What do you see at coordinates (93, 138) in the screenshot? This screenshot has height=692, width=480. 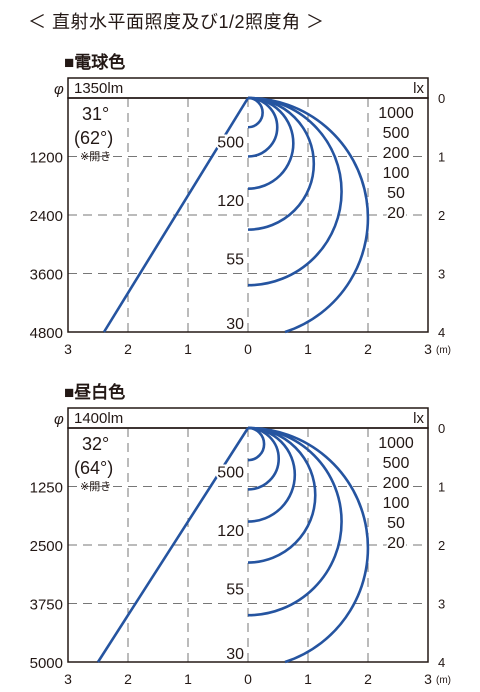 I see `full-angle-value: (62°)` at bounding box center [93, 138].